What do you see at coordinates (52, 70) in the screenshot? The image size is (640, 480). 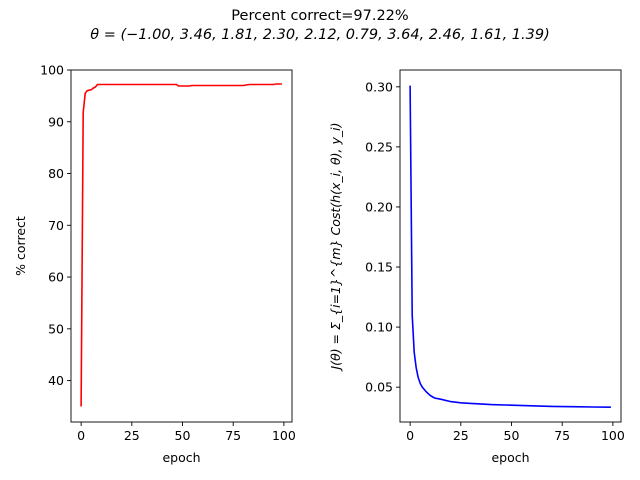 I see `accuracy-y-tick-label: 100` at bounding box center [52, 70].